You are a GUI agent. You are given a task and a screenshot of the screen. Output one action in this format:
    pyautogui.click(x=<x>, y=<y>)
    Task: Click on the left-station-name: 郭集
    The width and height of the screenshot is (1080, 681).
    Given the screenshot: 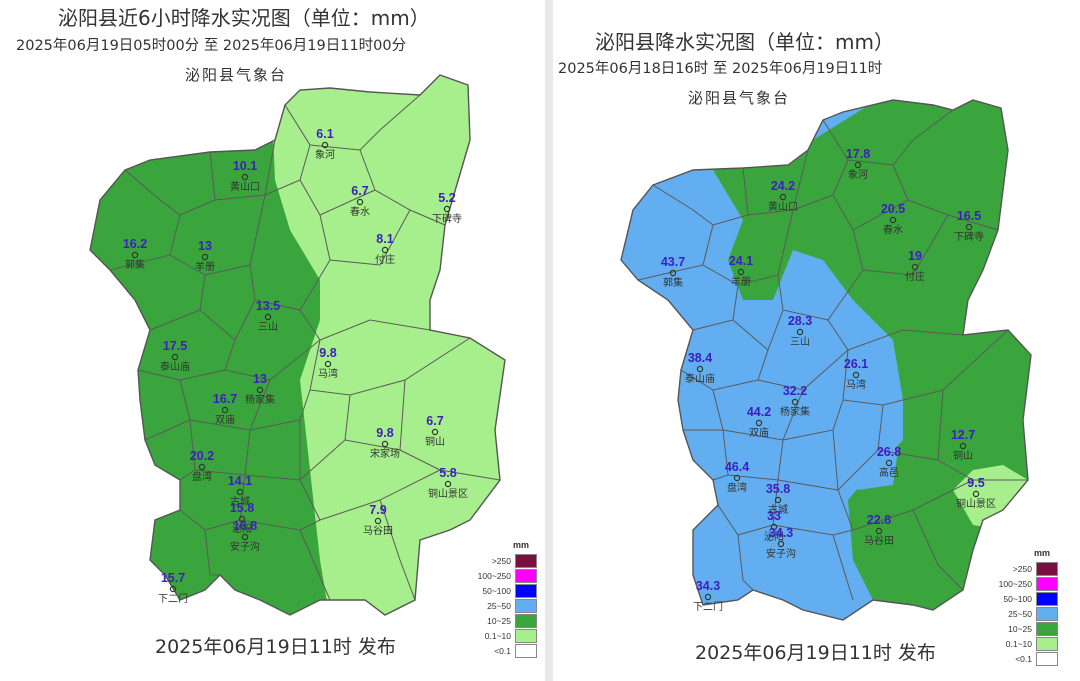 What is the action you would take?
    pyautogui.click(x=135, y=264)
    